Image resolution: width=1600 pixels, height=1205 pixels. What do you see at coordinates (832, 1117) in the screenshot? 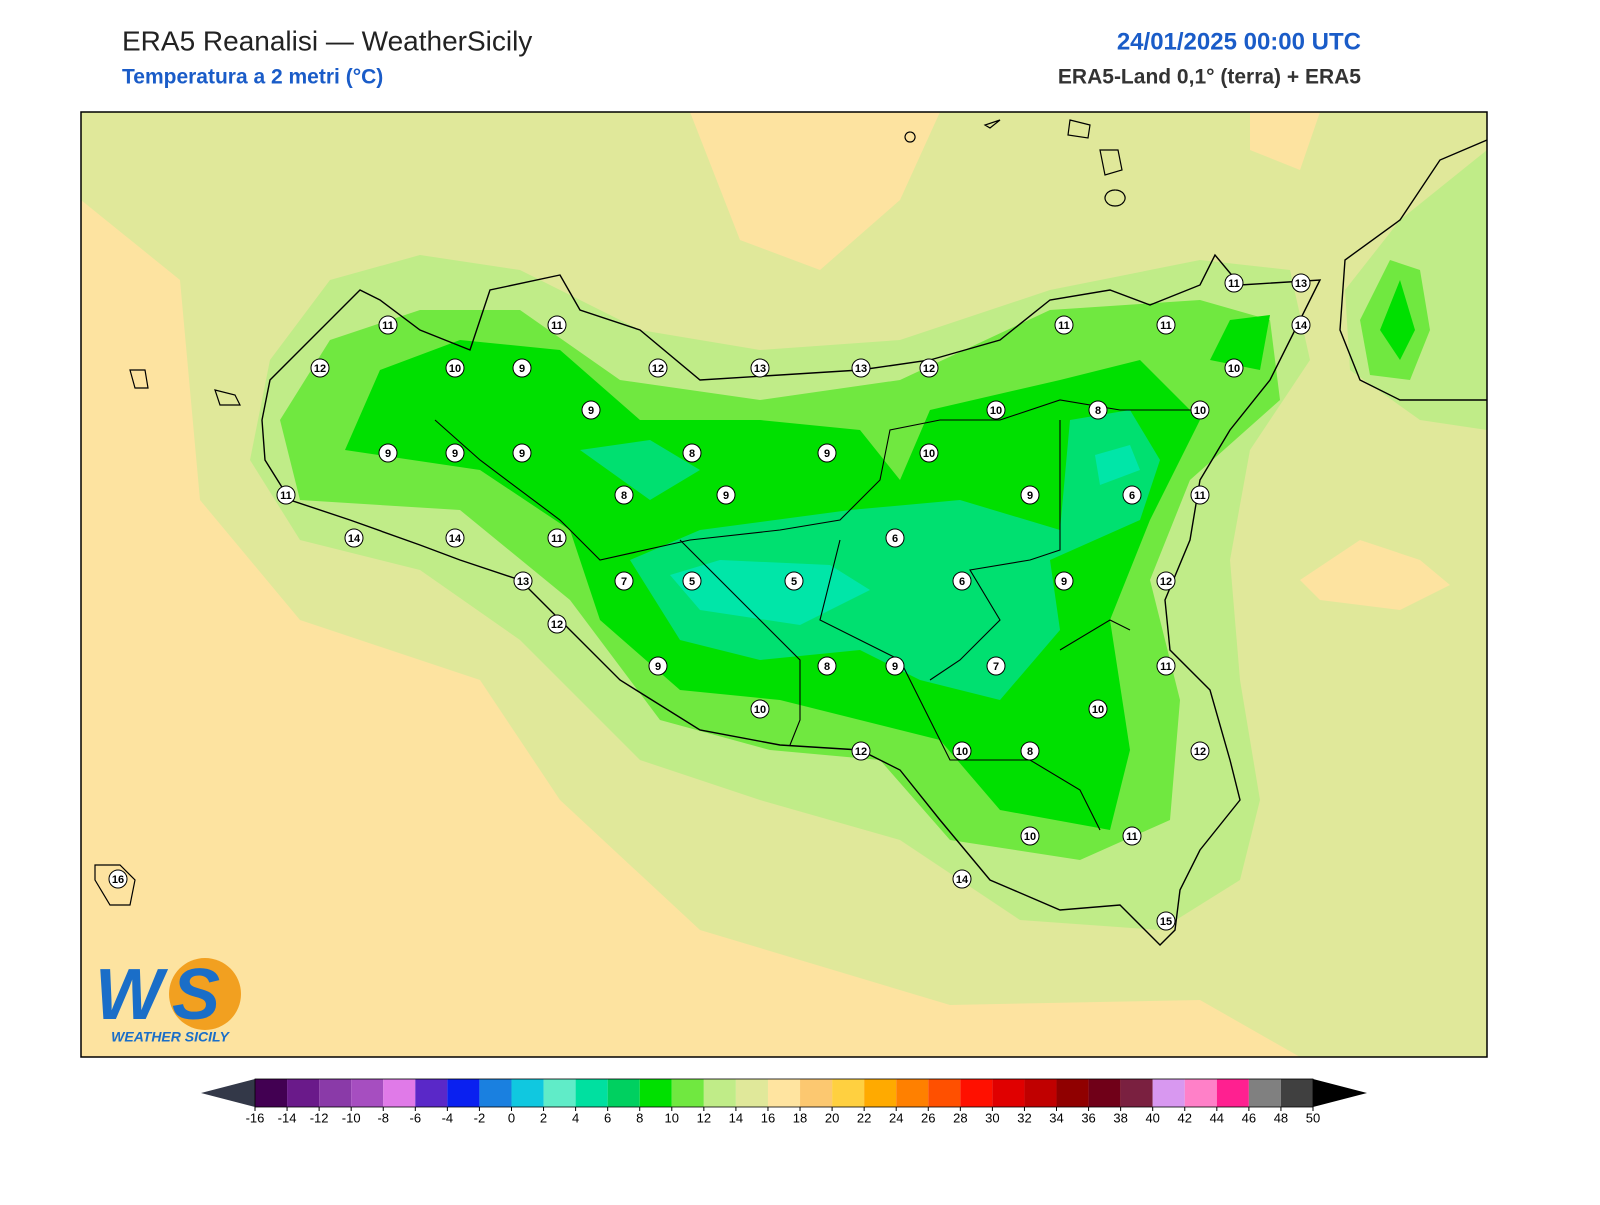
I see `colorbar-tick-label: 20` at bounding box center [832, 1117].